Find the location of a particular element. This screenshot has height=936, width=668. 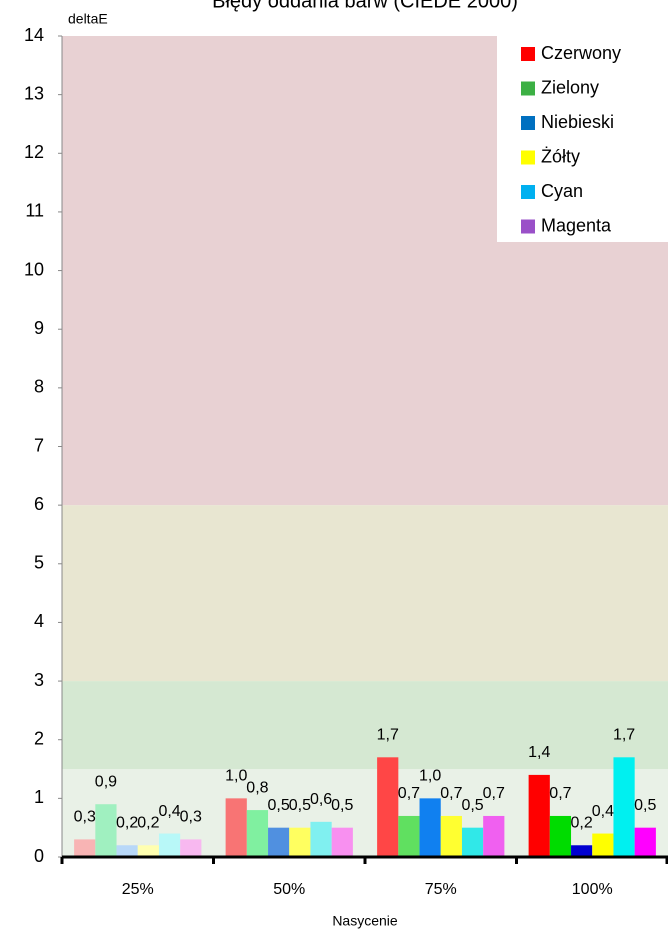

y-axis-label: deltaE is located at coordinates (88, 19).